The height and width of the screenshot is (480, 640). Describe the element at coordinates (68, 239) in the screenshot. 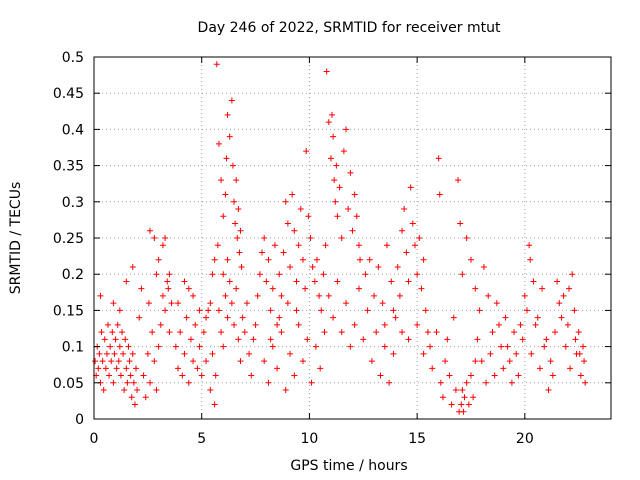

I see `y-tick-label: 0.25` at that location.